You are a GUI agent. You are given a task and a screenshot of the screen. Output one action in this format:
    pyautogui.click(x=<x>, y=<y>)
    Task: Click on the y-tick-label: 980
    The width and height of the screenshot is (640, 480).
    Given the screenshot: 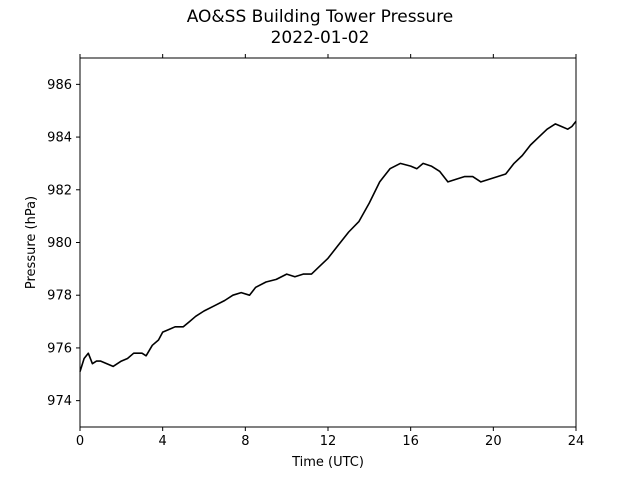 What is the action you would take?
    pyautogui.click(x=59, y=243)
    